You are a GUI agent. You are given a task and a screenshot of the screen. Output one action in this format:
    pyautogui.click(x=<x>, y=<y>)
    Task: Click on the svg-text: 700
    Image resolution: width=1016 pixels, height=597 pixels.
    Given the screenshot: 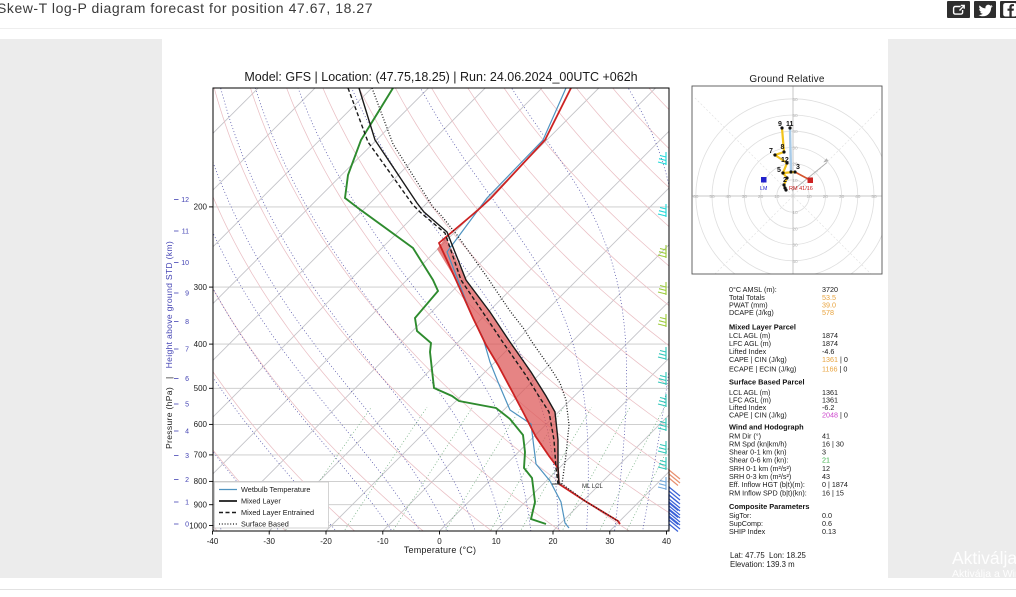 What is the action you would take?
    pyautogui.click(x=201, y=455)
    